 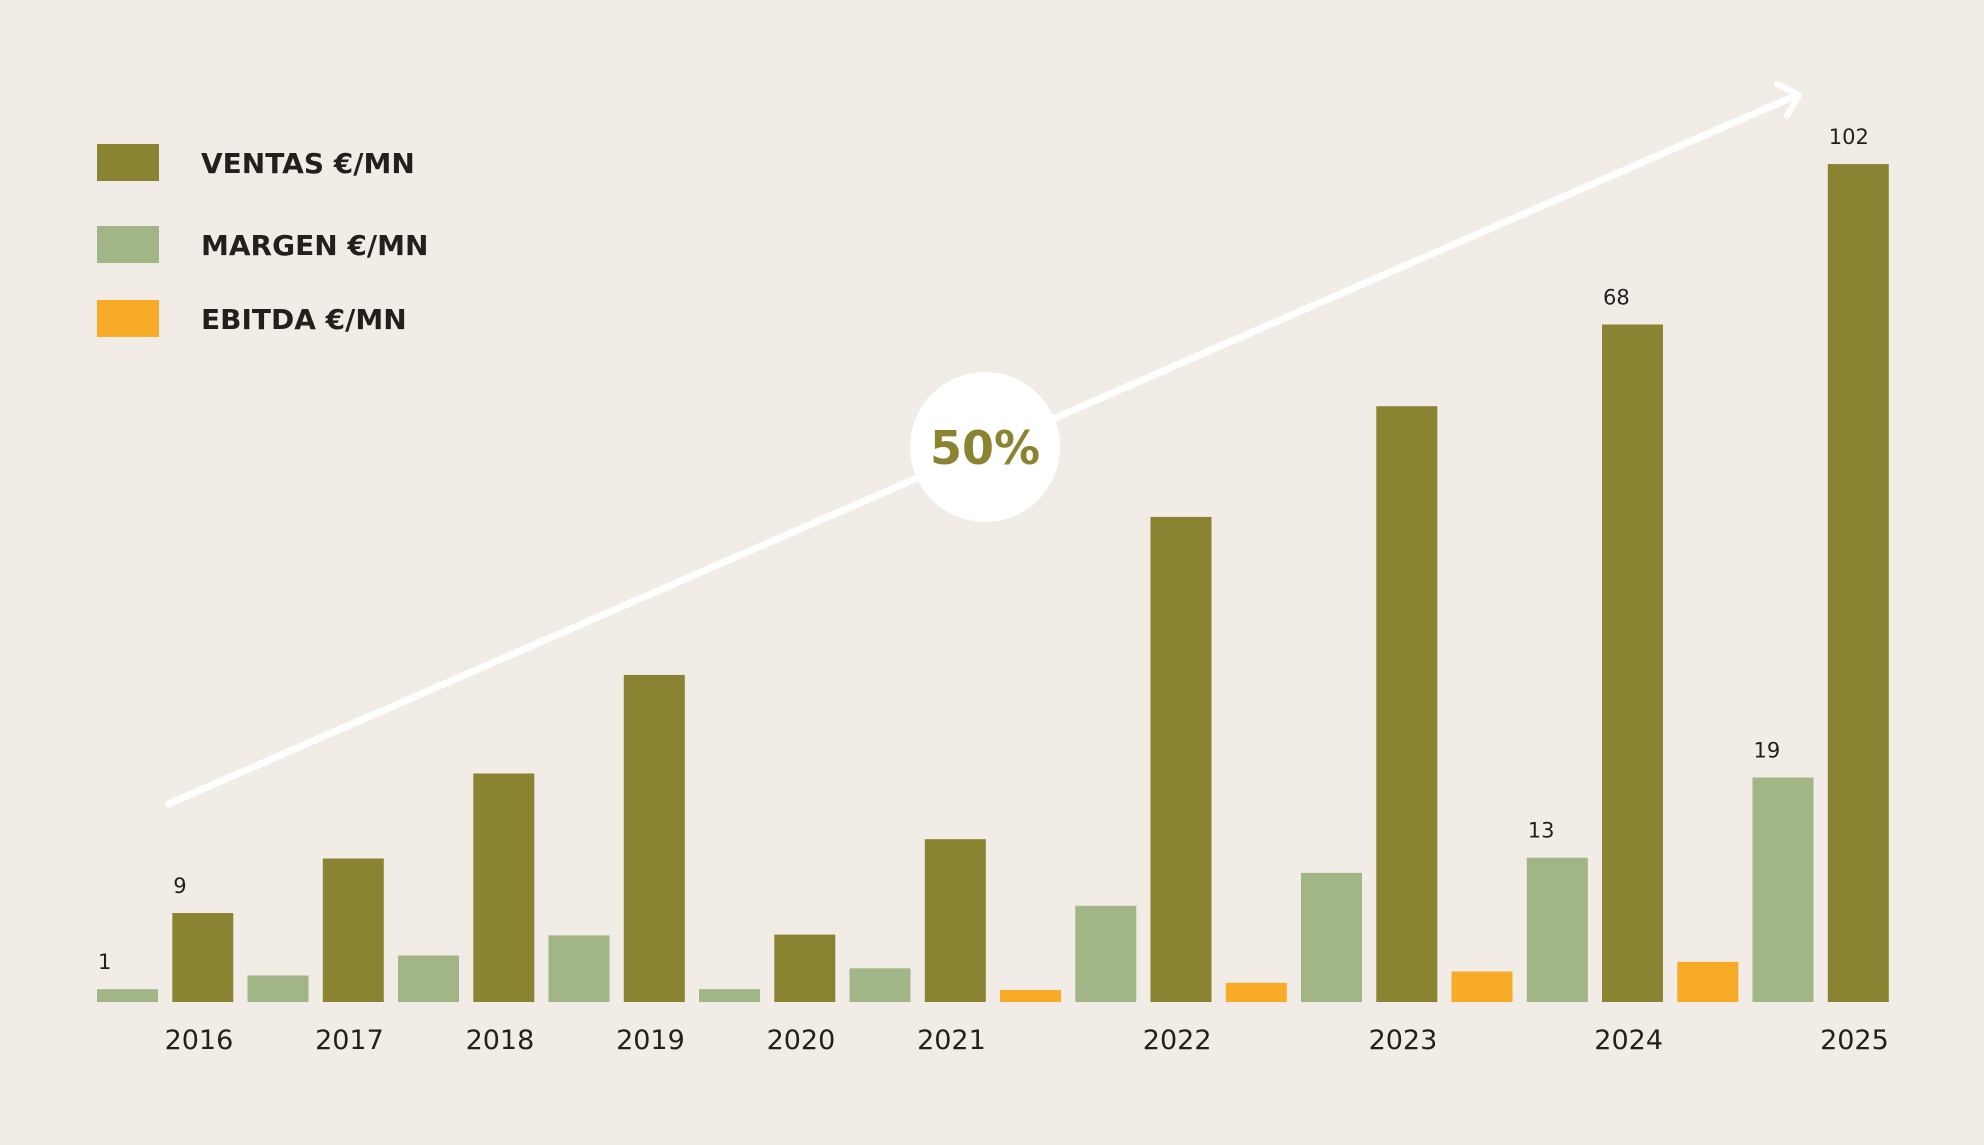 I want to click on data-label-margen-2023: 13, so click(x=1541, y=831).